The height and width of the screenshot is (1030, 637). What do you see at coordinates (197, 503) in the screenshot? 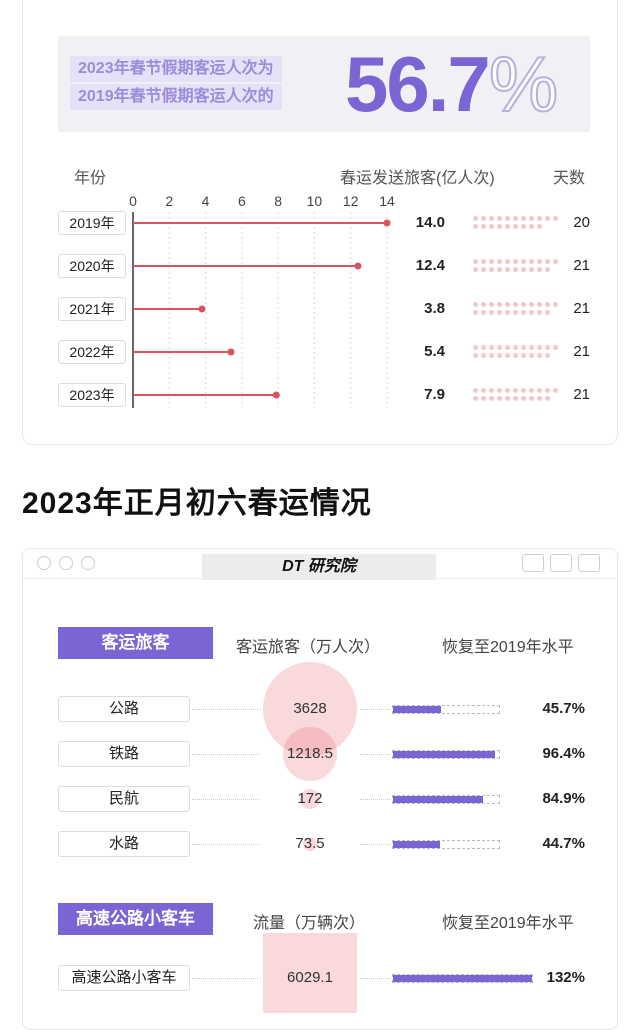
I see `section-title: 2023年正月初六春运情况` at bounding box center [197, 503].